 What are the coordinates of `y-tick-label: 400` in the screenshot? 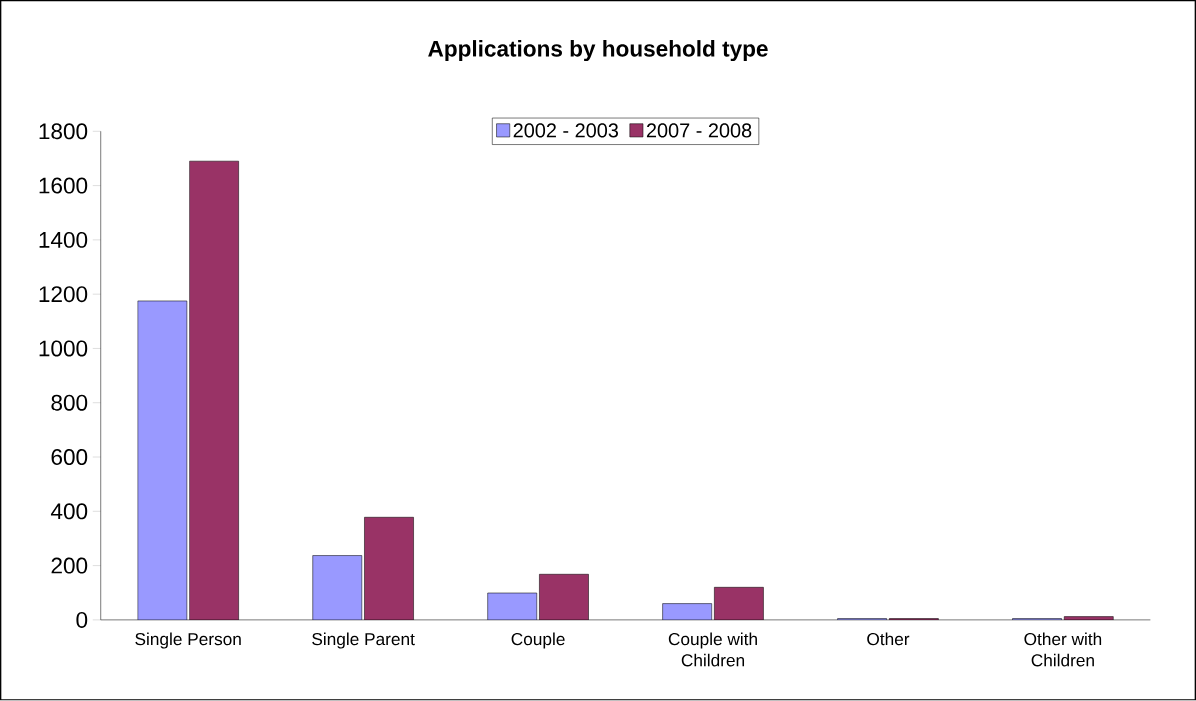 It's located at (69, 511).